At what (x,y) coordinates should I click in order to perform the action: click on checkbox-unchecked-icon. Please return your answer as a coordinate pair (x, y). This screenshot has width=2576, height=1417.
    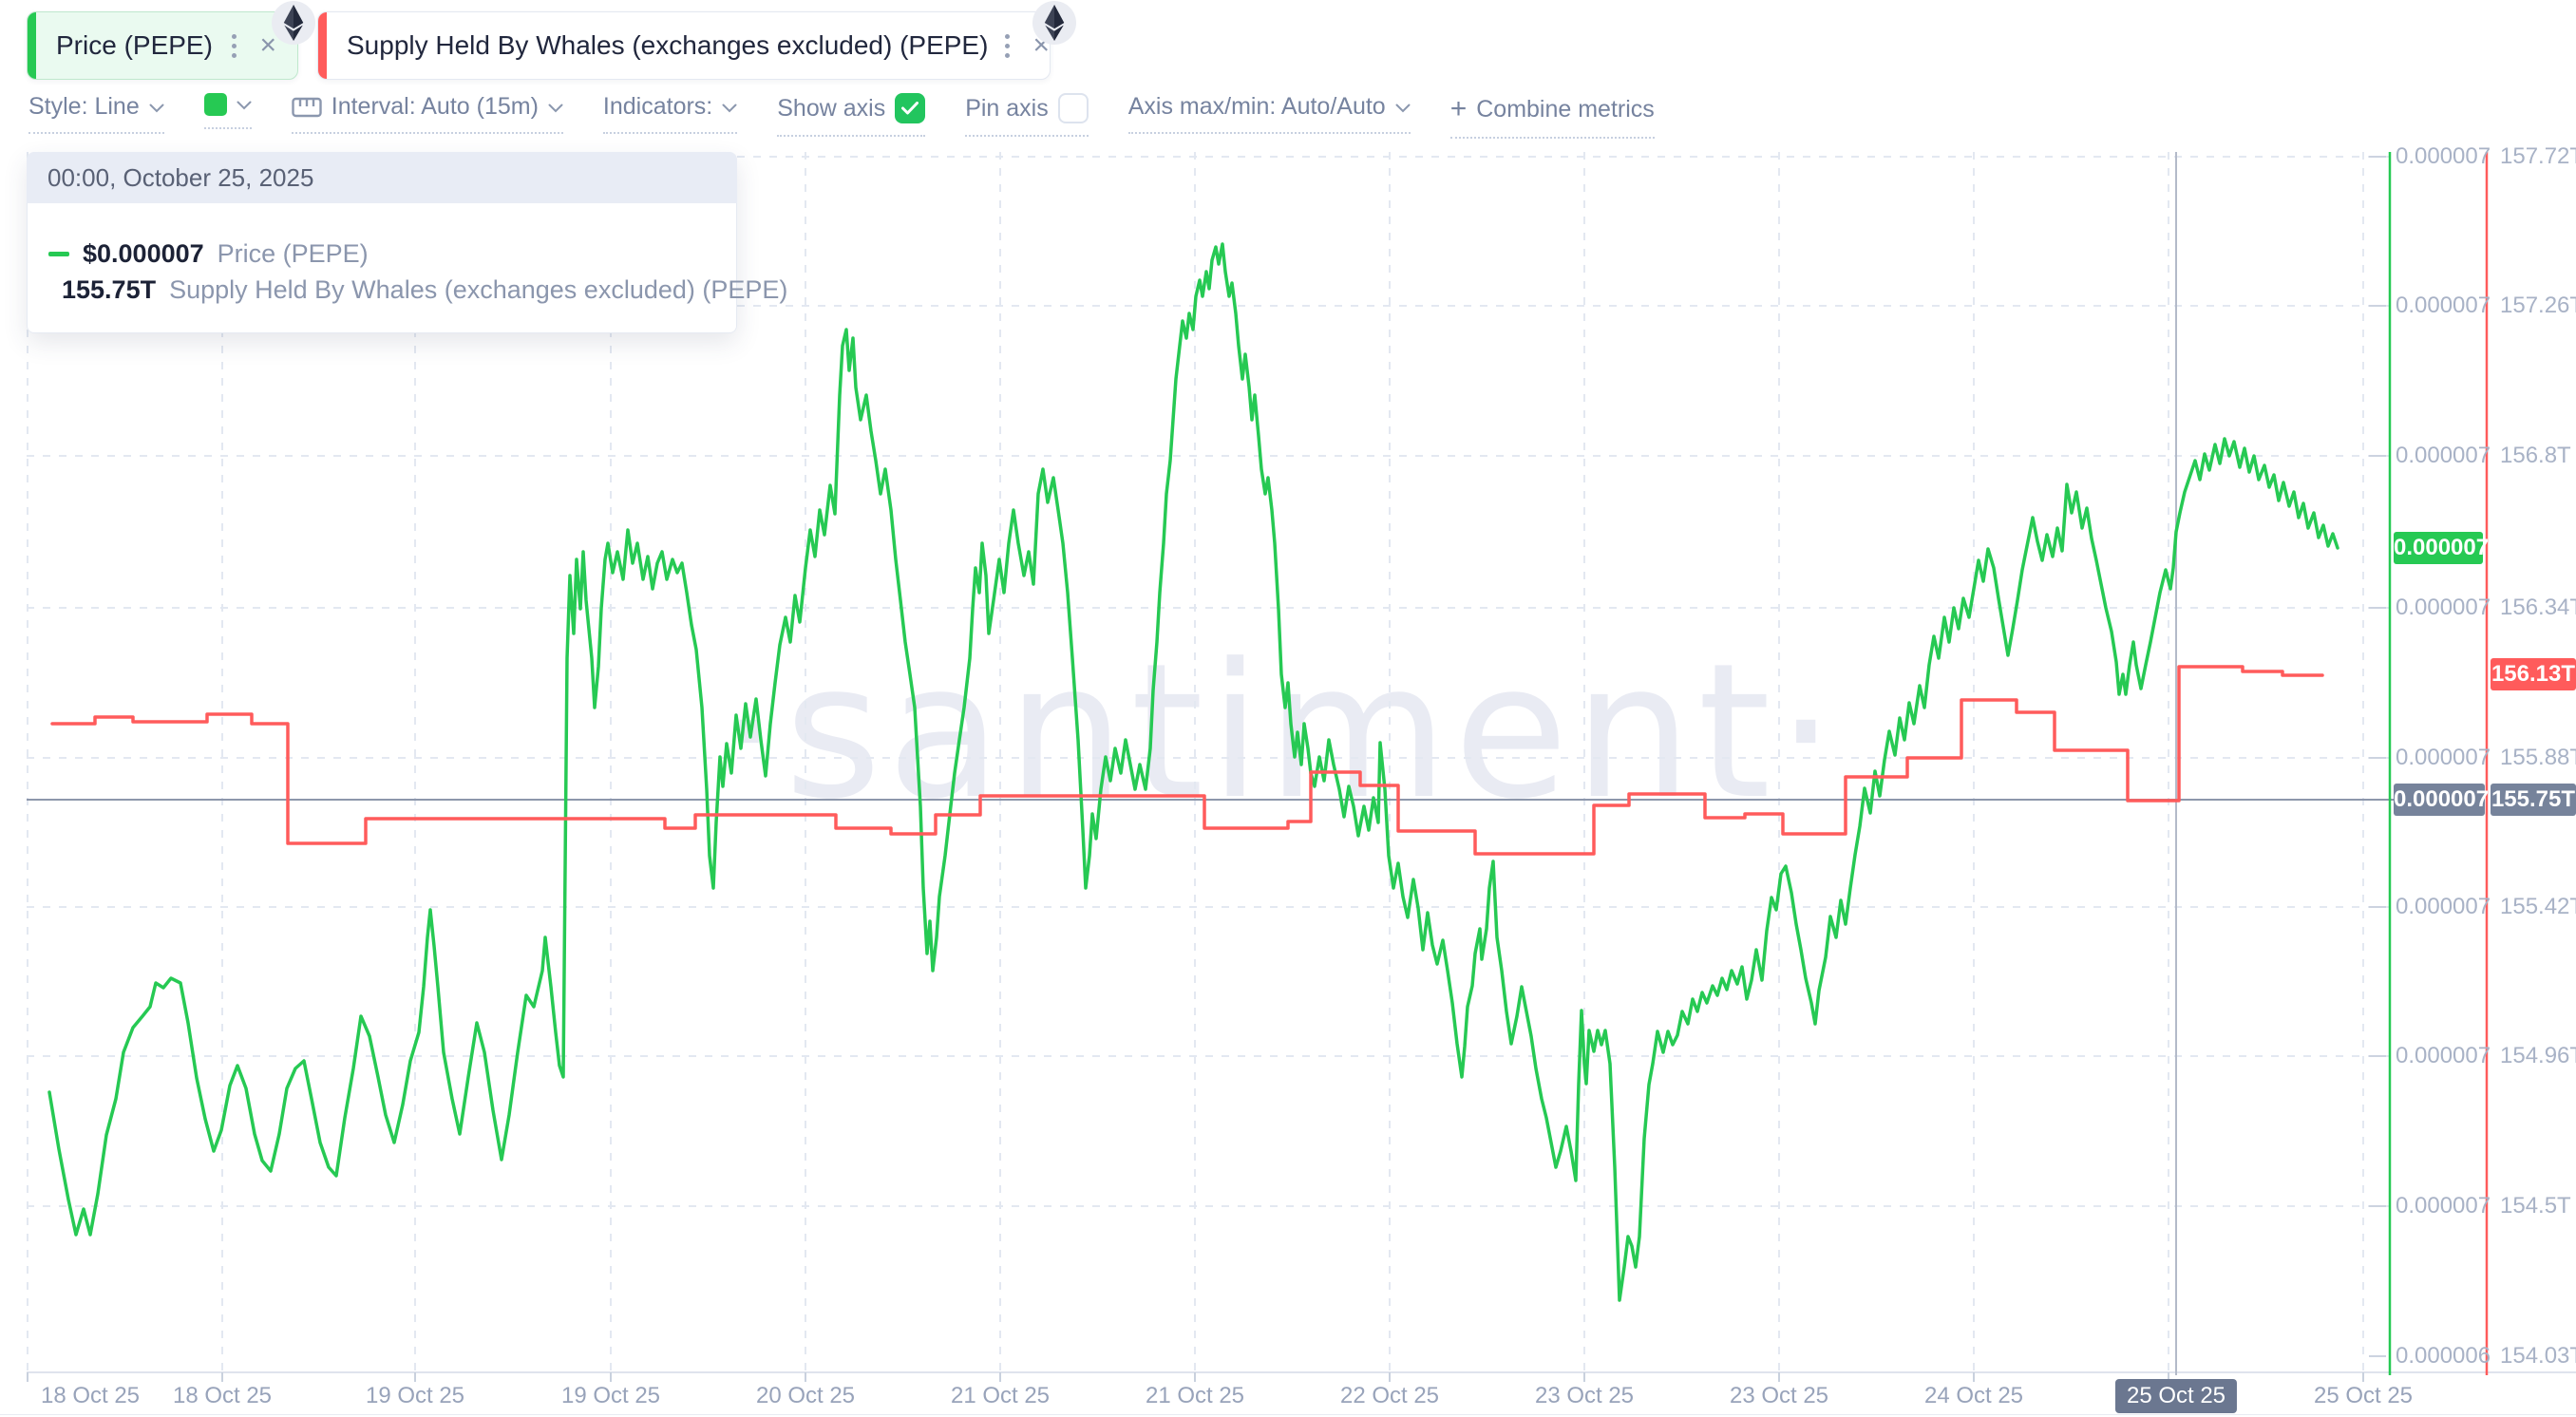
    Looking at the image, I should click on (1073, 108).